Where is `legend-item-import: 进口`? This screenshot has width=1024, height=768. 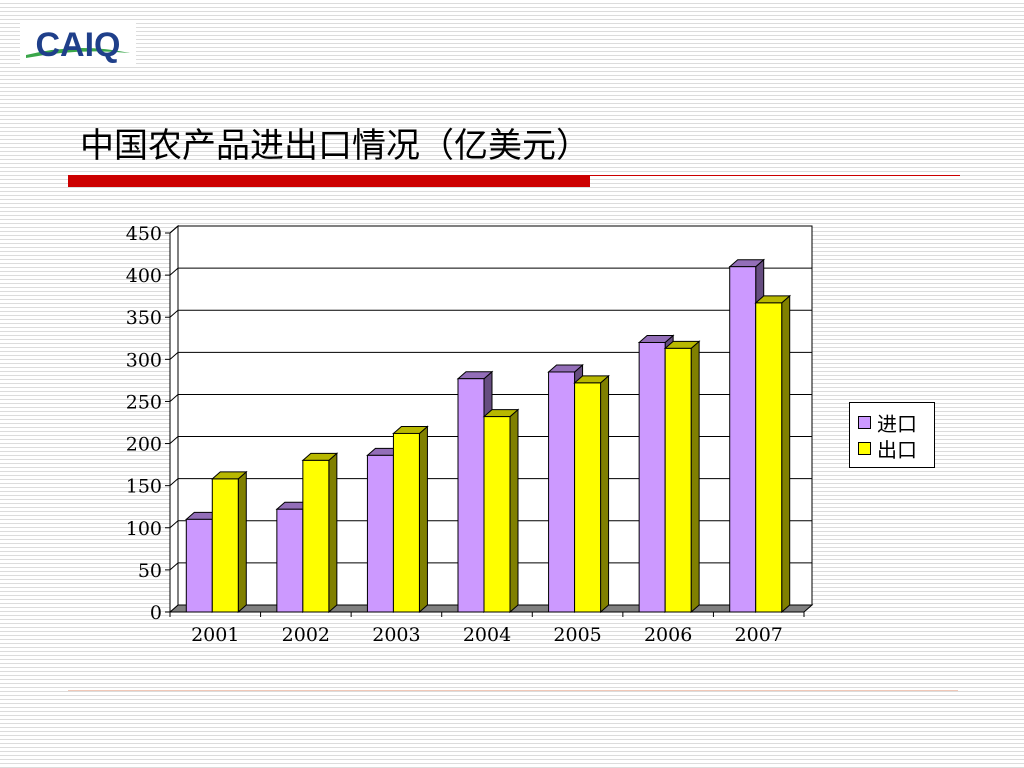
legend-item-import: 进口 is located at coordinates (892, 422).